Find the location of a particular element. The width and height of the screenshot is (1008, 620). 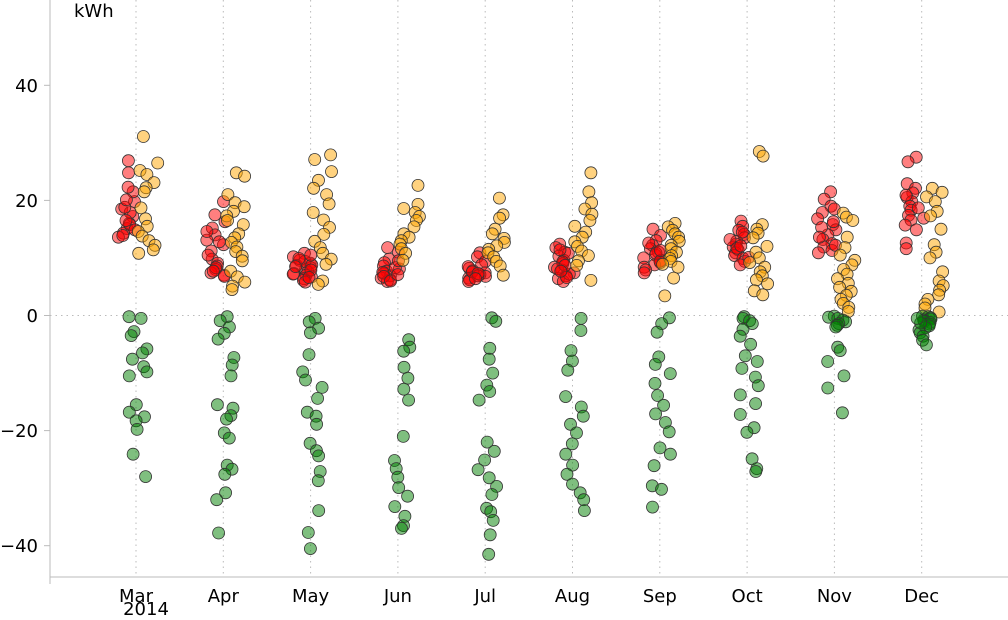

x-tick-label: Aug is located at coordinates (572, 596).